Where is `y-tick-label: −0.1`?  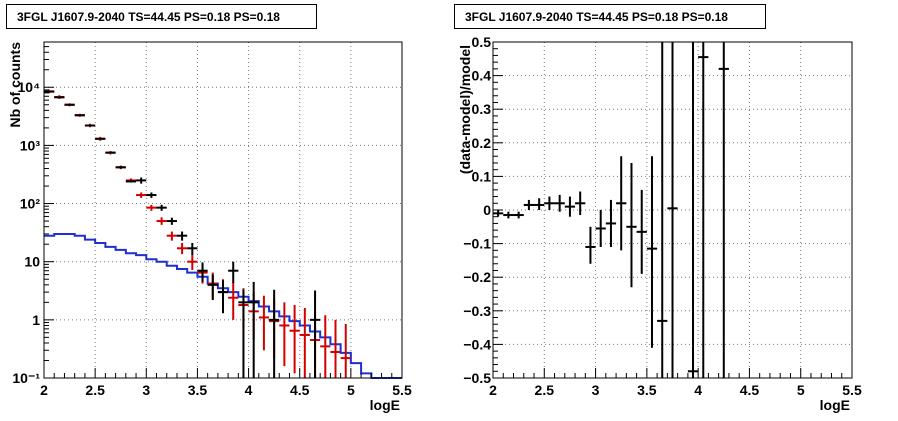
y-tick-label: −0.1 is located at coordinates (477, 244).